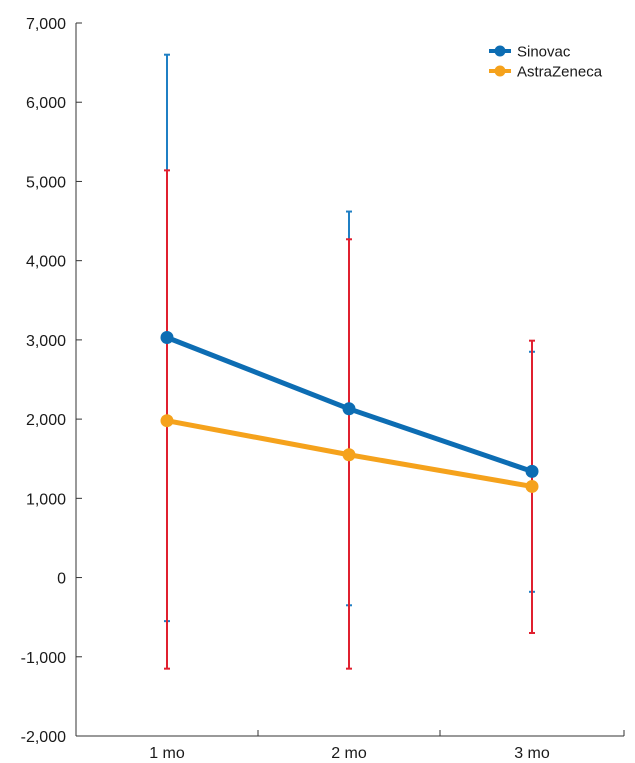 The width and height of the screenshot is (635, 763). What do you see at coordinates (46, 420) in the screenshot?
I see `y-tick-label: 2,000` at bounding box center [46, 420].